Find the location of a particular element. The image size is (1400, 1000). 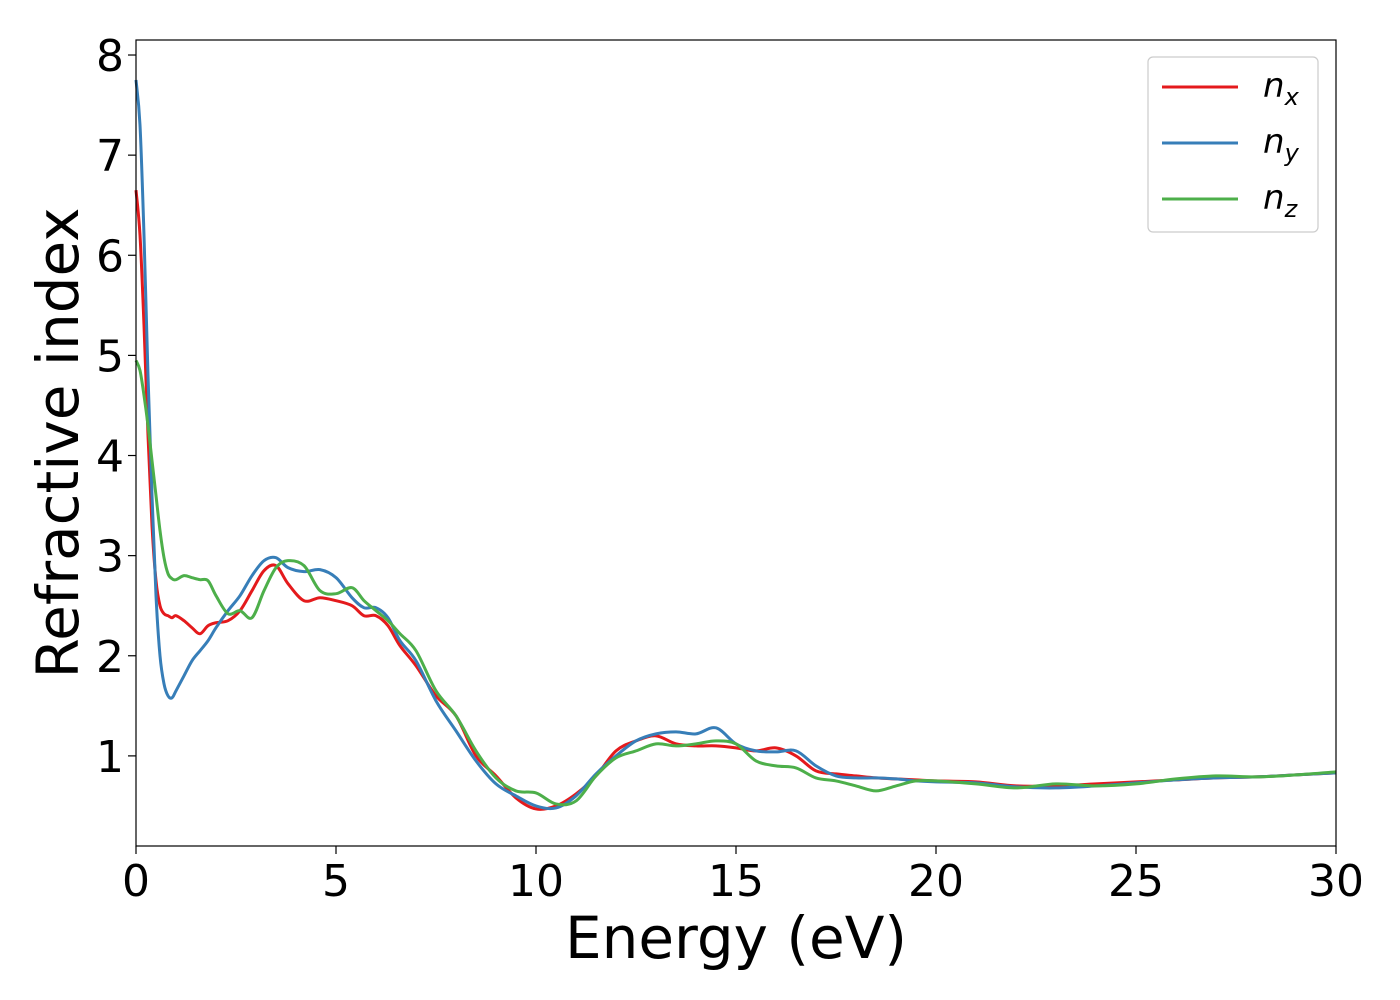

y-axis-label: Refractive index is located at coordinates (58, 442).